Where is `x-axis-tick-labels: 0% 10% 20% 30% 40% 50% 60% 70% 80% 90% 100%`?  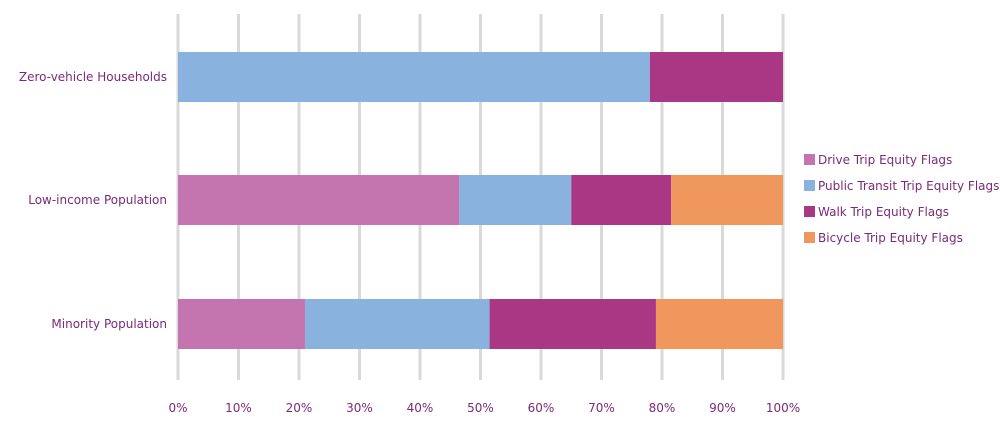 x-axis-tick-labels: 0% 10% 20% 30% 40% 50% 60% 70% 80% 90% 100% is located at coordinates (484, 408).